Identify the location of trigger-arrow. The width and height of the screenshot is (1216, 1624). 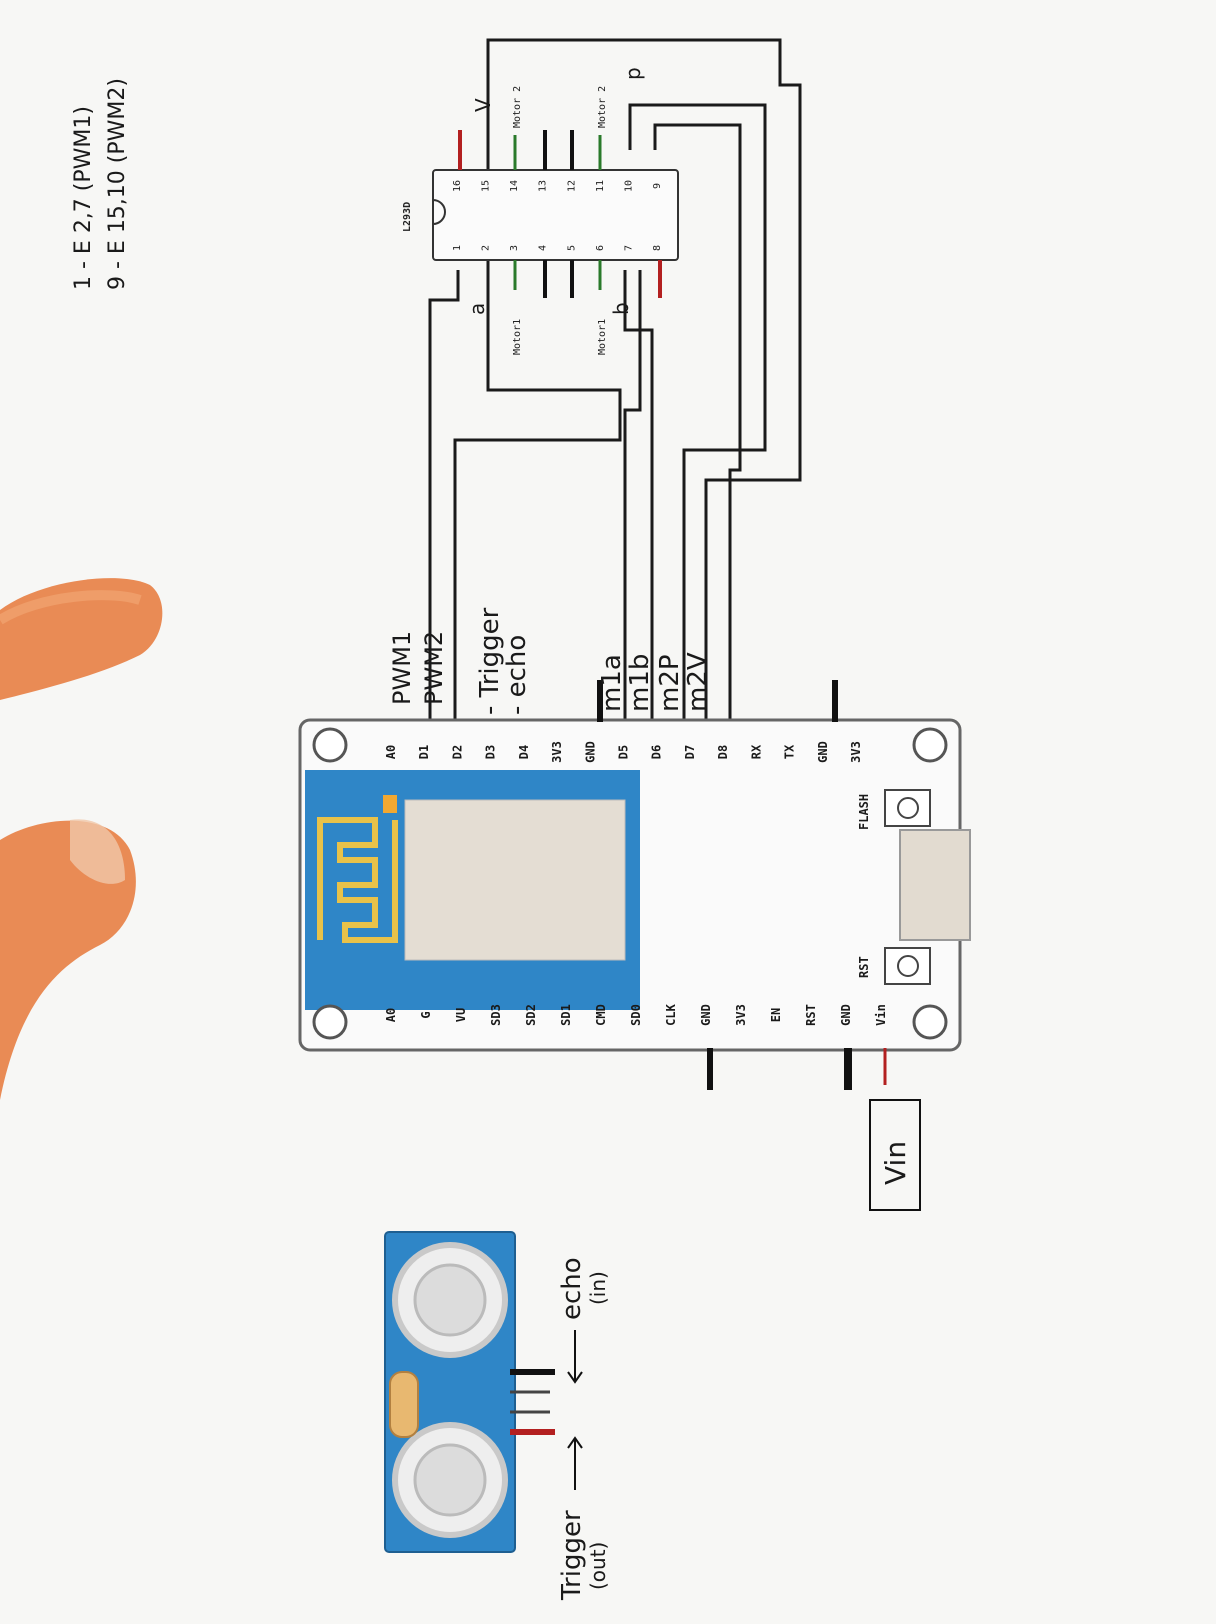
(575, 1463).